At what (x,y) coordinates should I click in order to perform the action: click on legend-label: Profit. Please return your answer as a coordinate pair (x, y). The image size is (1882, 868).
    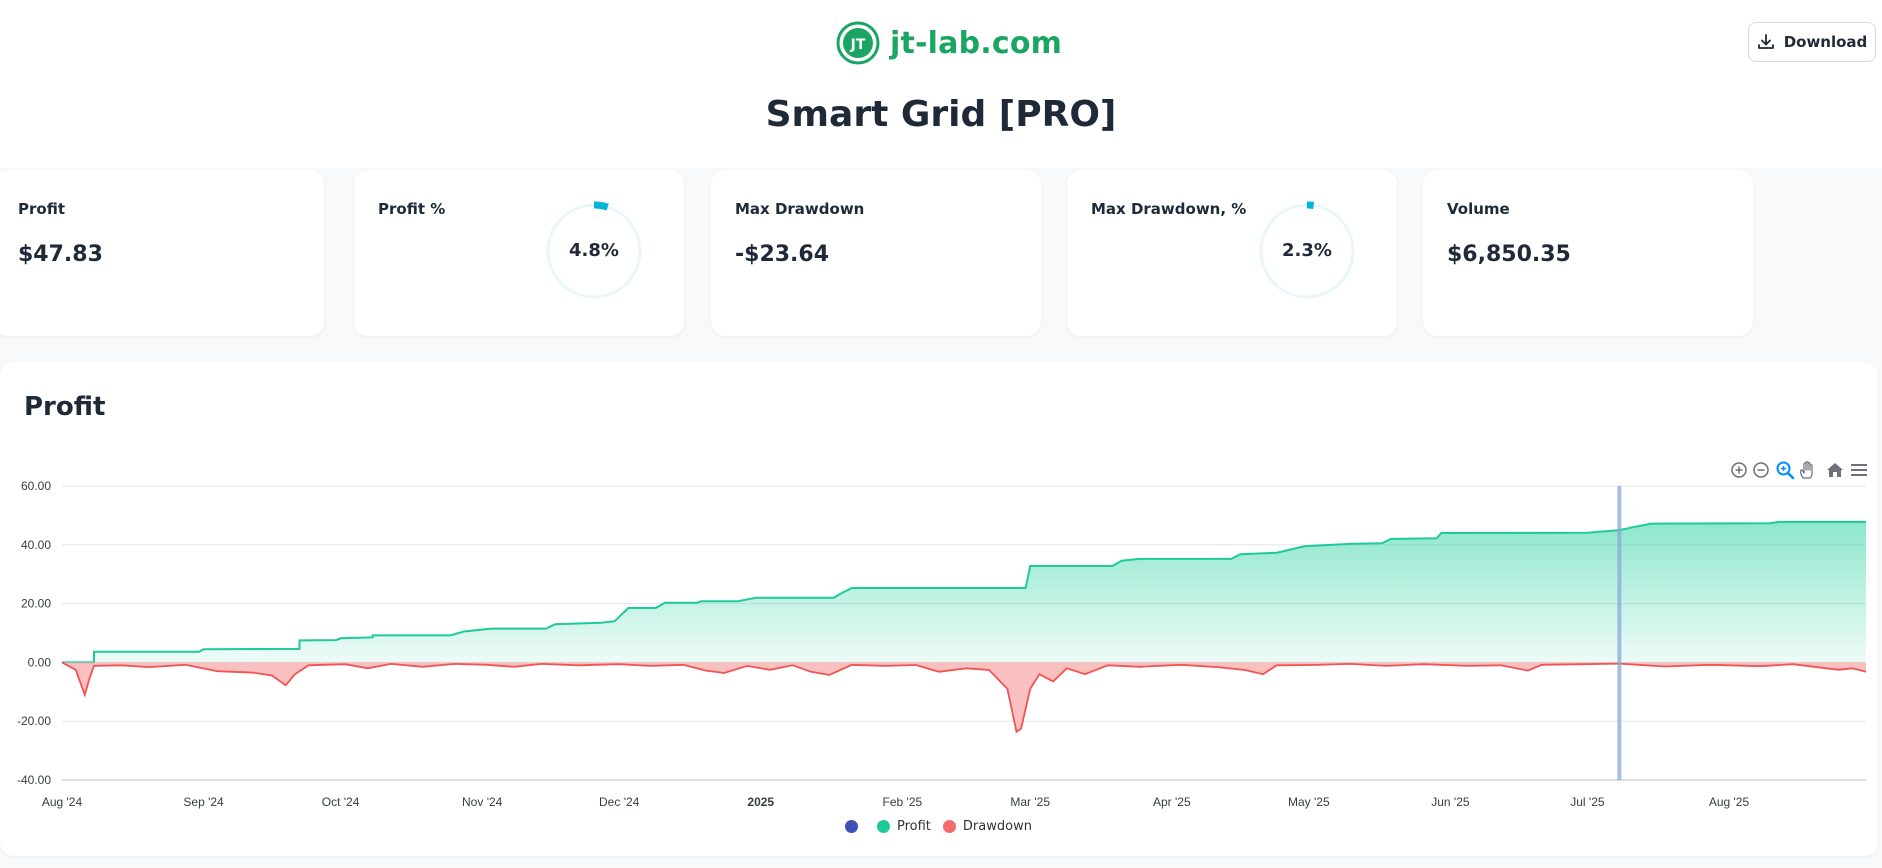
    Looking at the image, I should click on (914, 826).